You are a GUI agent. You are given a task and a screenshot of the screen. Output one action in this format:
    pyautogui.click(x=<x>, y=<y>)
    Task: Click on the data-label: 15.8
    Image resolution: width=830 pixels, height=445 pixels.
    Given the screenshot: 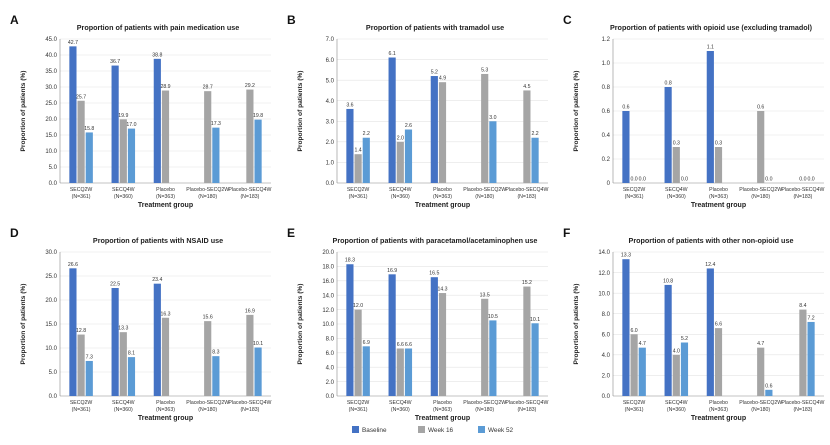 What is the action you would take?
    pyautogui.click(x=89, y=129)
    